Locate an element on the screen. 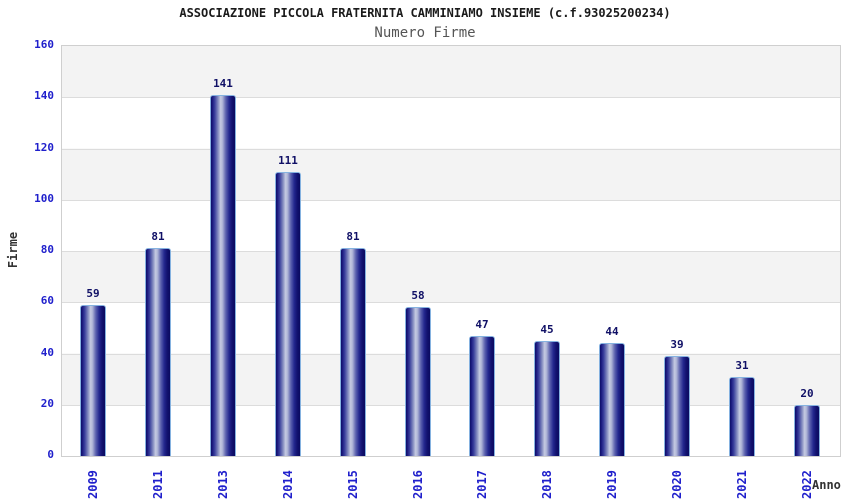 The height and width of the screenshot is (500, 850). y-tick-label: 80 is located at coordinates (47, 249).